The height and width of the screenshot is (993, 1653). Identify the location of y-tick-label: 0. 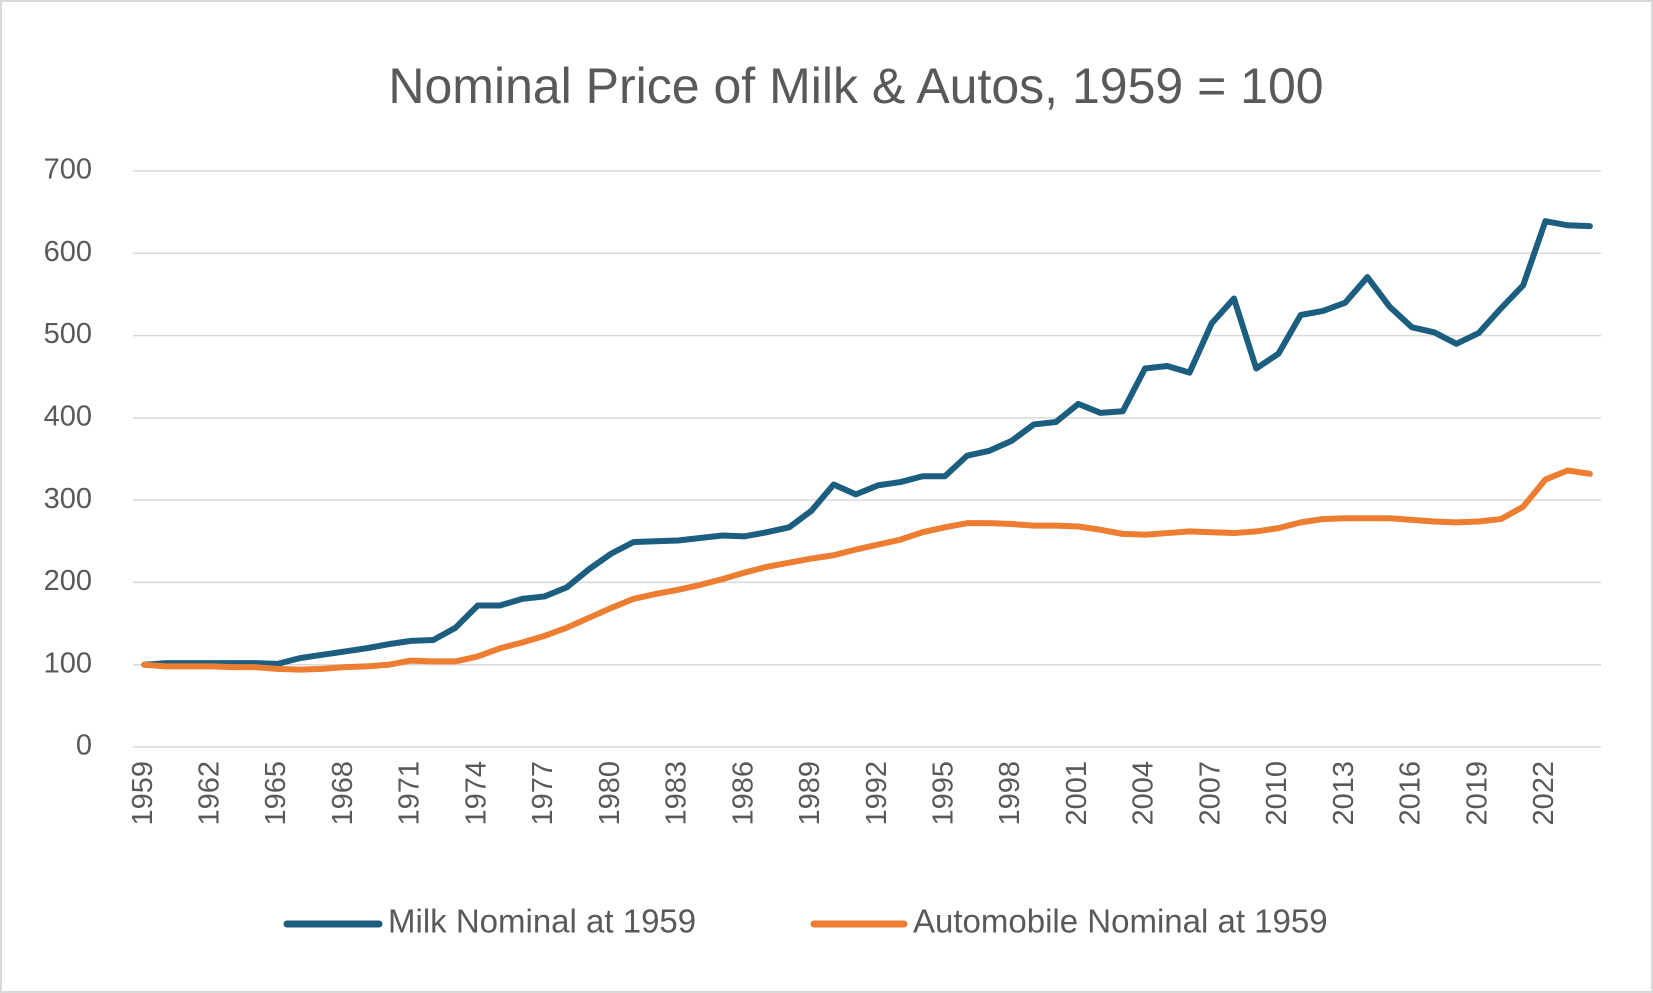
(84, 746).